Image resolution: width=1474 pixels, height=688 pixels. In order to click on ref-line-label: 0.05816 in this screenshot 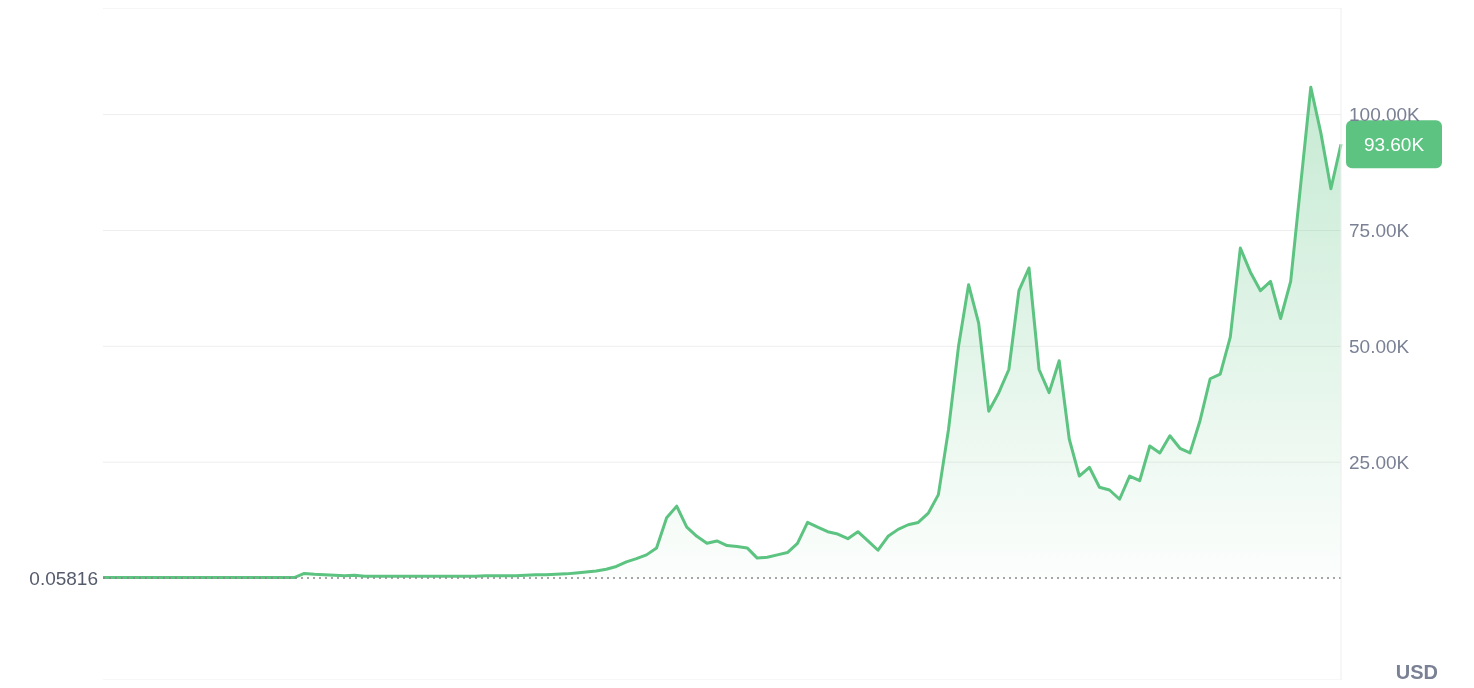, I will do `click(63, 578)`.